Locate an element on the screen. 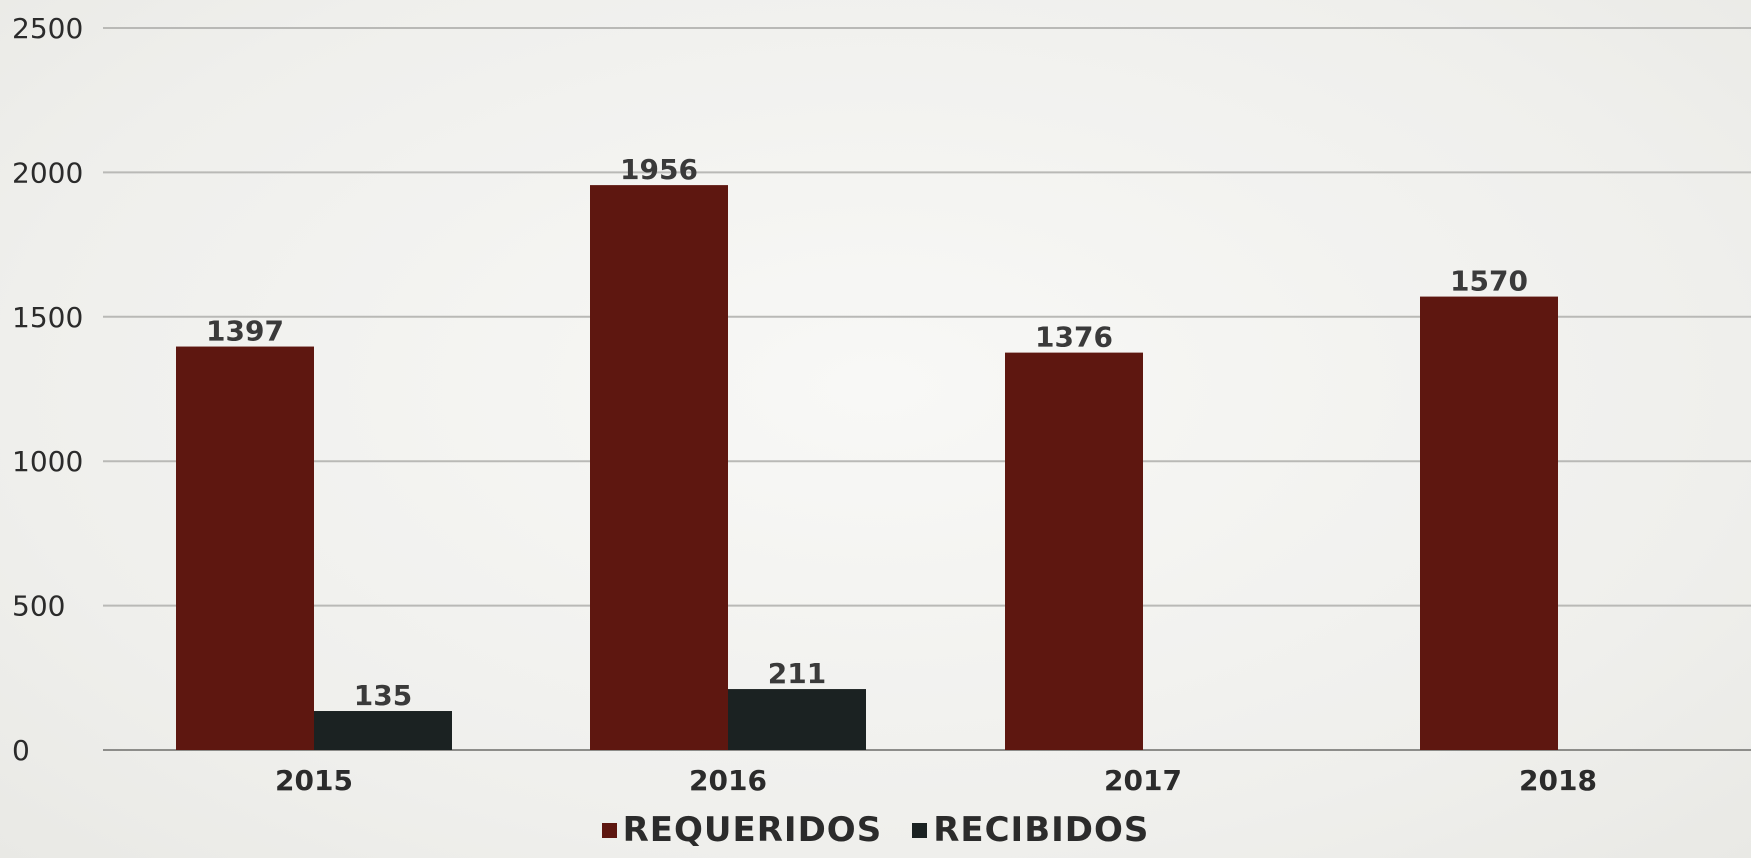 This screenshot has height=858, width=1751. legend-item-recibidos: RECIBIDOS is located at coordinates (1030, 830).